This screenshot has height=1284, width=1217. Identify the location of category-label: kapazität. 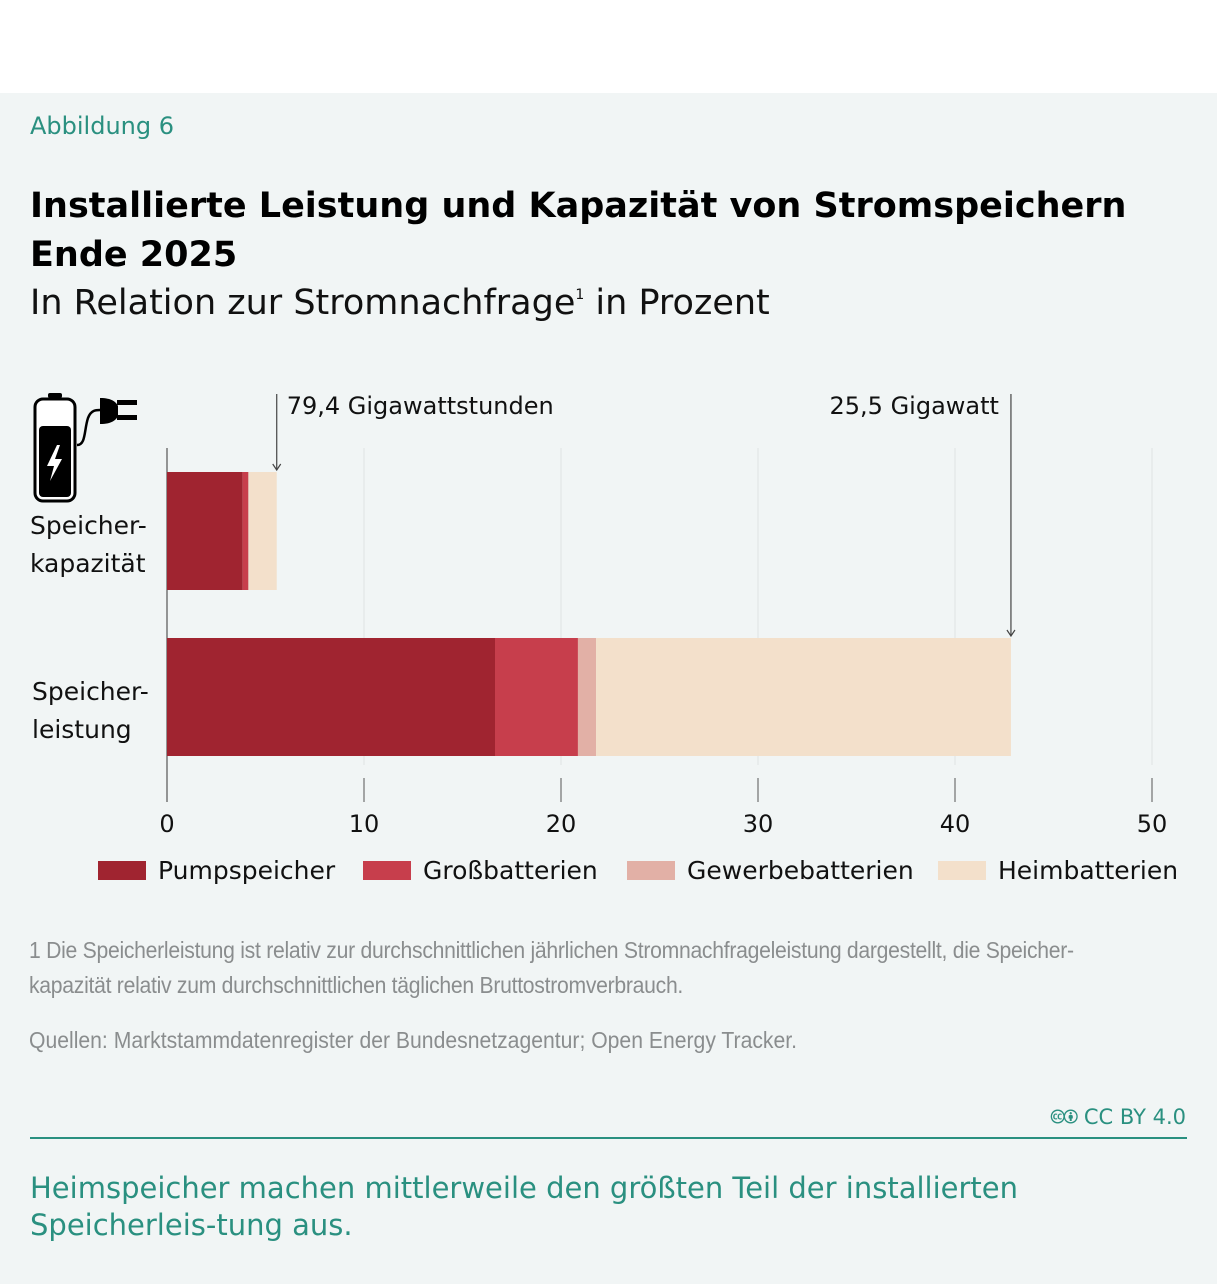
(88, 563).